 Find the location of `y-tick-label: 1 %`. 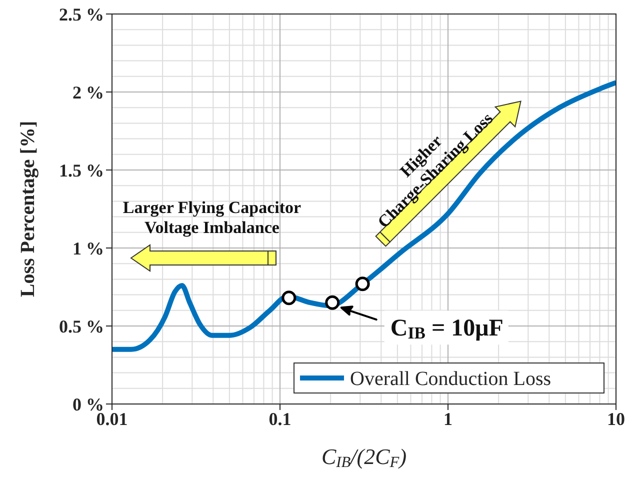

y-tick-label: 1 % is located at coordinates (88, 248).